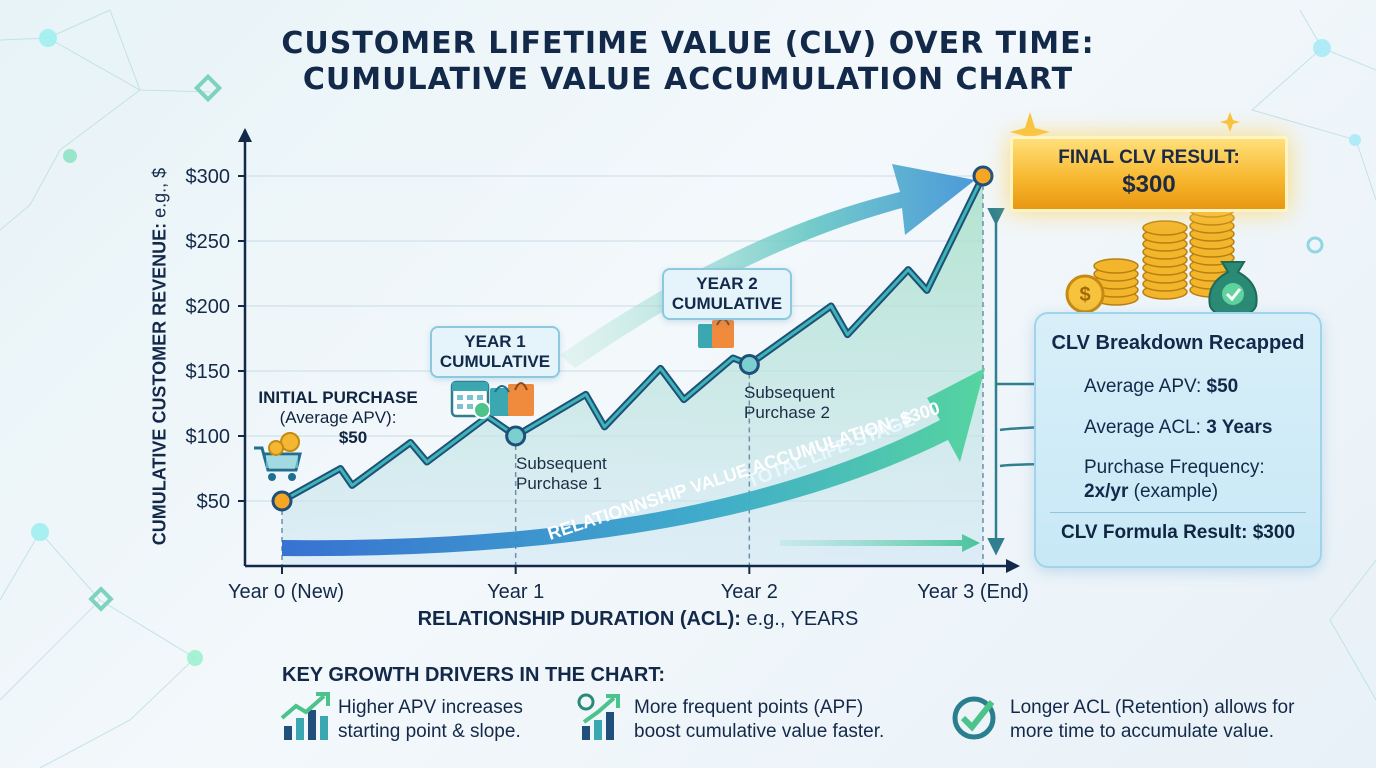 The height and width of the screenshot is (768, 1376). I want to click on year2-callout-line1: YEAR 2, so click(727, 283).